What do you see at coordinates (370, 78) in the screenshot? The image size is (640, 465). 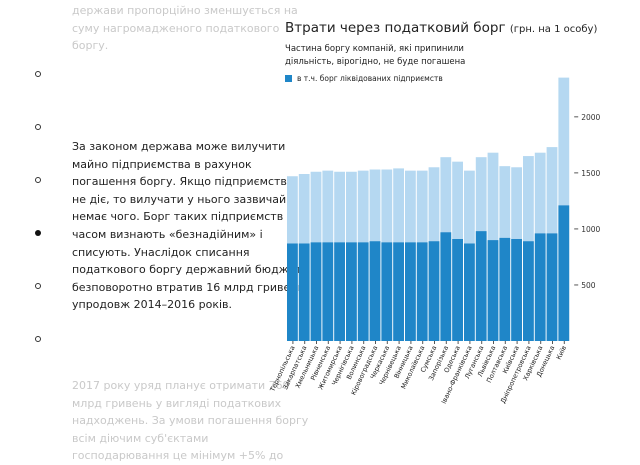 I see `legend-label: в т.ч. борг ліквідованих підприємств` at bounding box center [370, 78].